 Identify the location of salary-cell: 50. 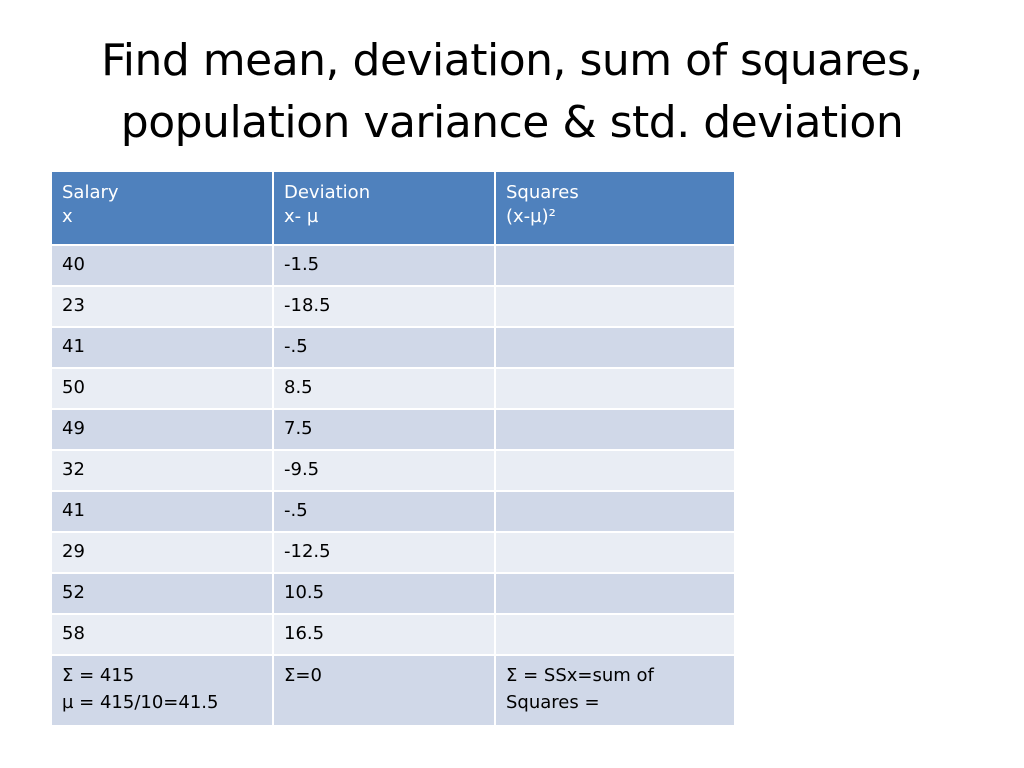
(162, 388).